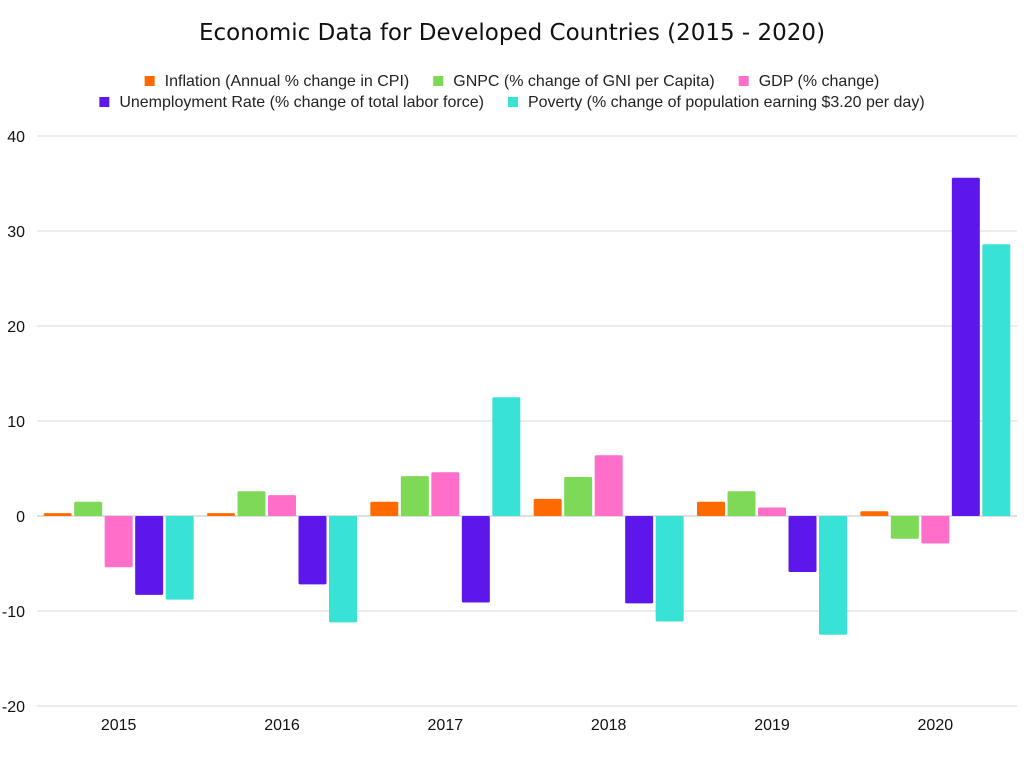 The height and width of the screenshot is (768, 1024). What do you see at coordinates (772, 725) in the screenshot?
I see `x-tick-label: 2019` at bounding box center [772, 725].